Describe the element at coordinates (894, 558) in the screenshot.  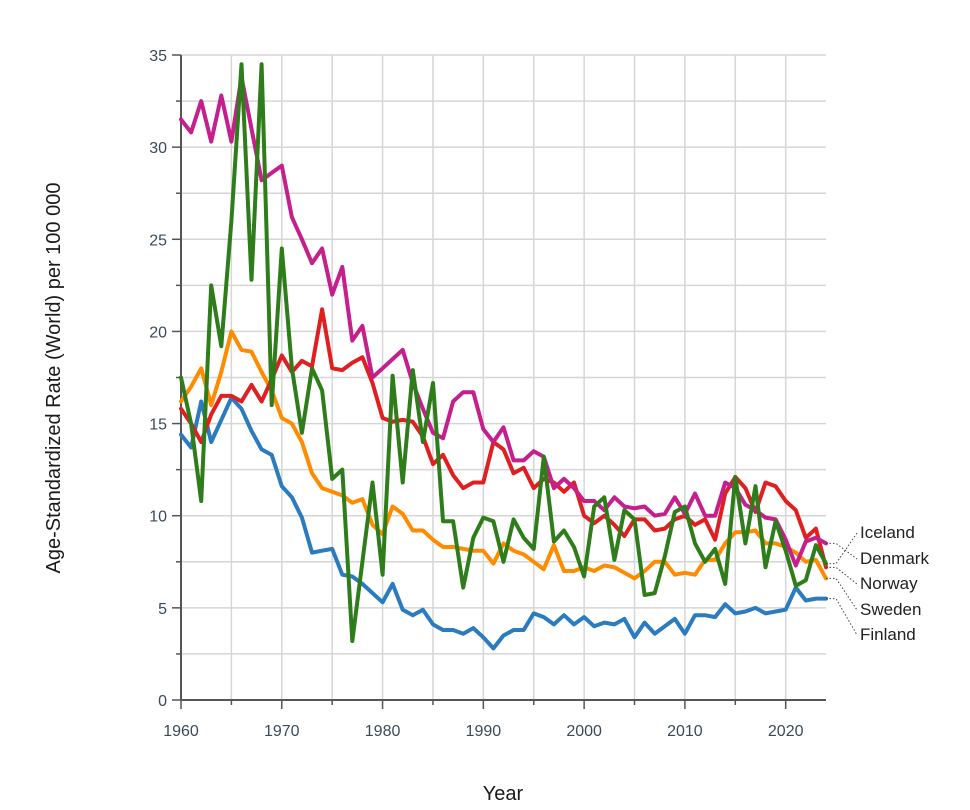
I see `legend-label-denmark: Denmark` at that location.